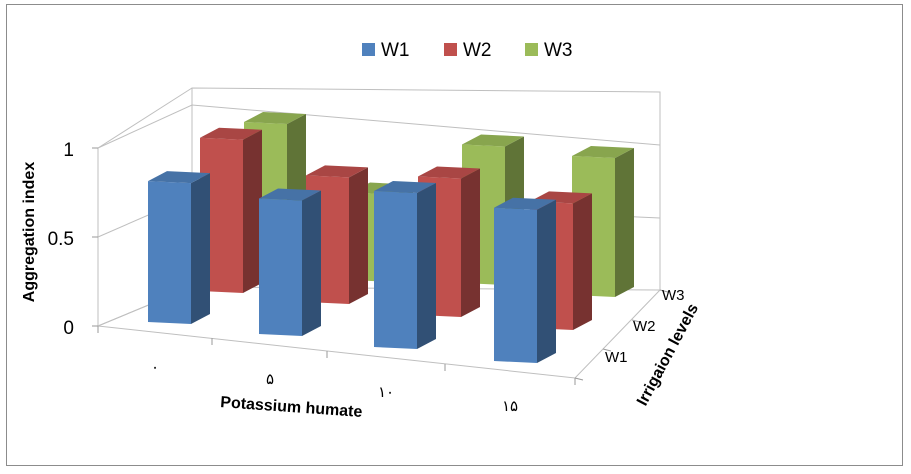 The width and height of the screenshot is (911, 474). I want to click on bar-w1-cat2, so click(405, 265).